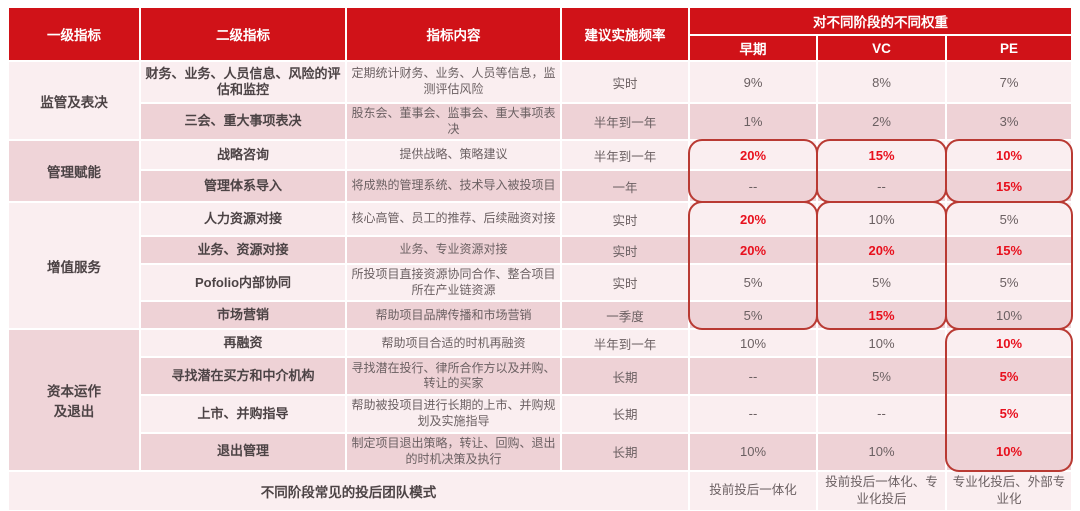  I want to click on footer-team-mode-vc: 投前投后一体化、专业化投后, so click(881, 490).